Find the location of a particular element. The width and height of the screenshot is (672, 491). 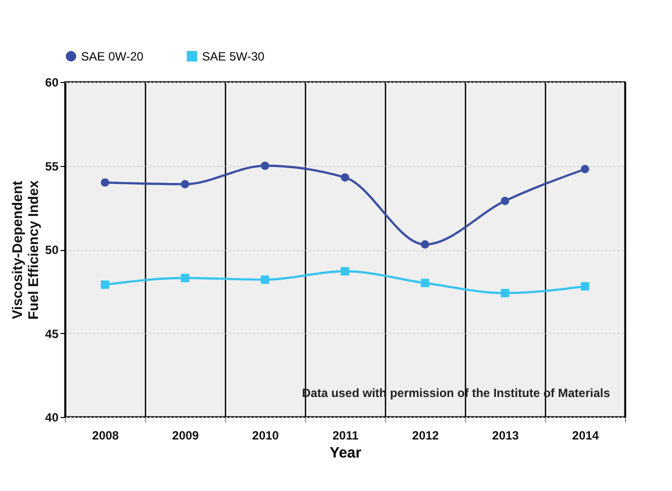

y-tick-label: 55 is located at coordinates (52, 166).